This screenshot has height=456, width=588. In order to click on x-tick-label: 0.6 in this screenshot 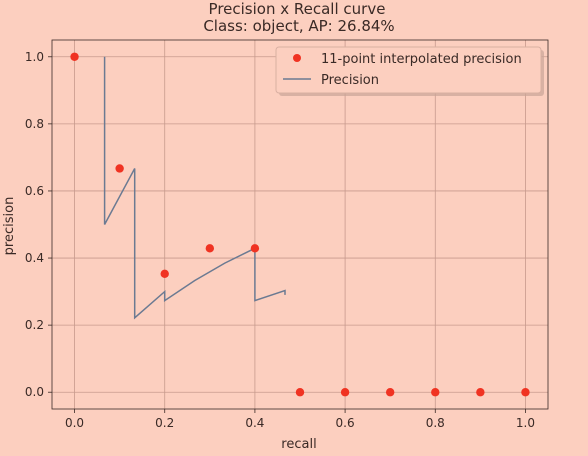, I will do `click(345, 423)`.